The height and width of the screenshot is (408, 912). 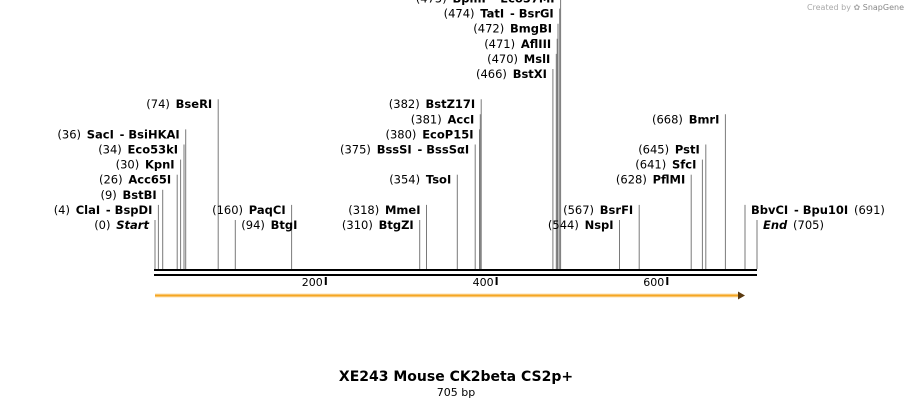 What do you see at coordinates (253, 225) in the screenshot?
I see `site-position: (94)` at bounding box center [253, 225].